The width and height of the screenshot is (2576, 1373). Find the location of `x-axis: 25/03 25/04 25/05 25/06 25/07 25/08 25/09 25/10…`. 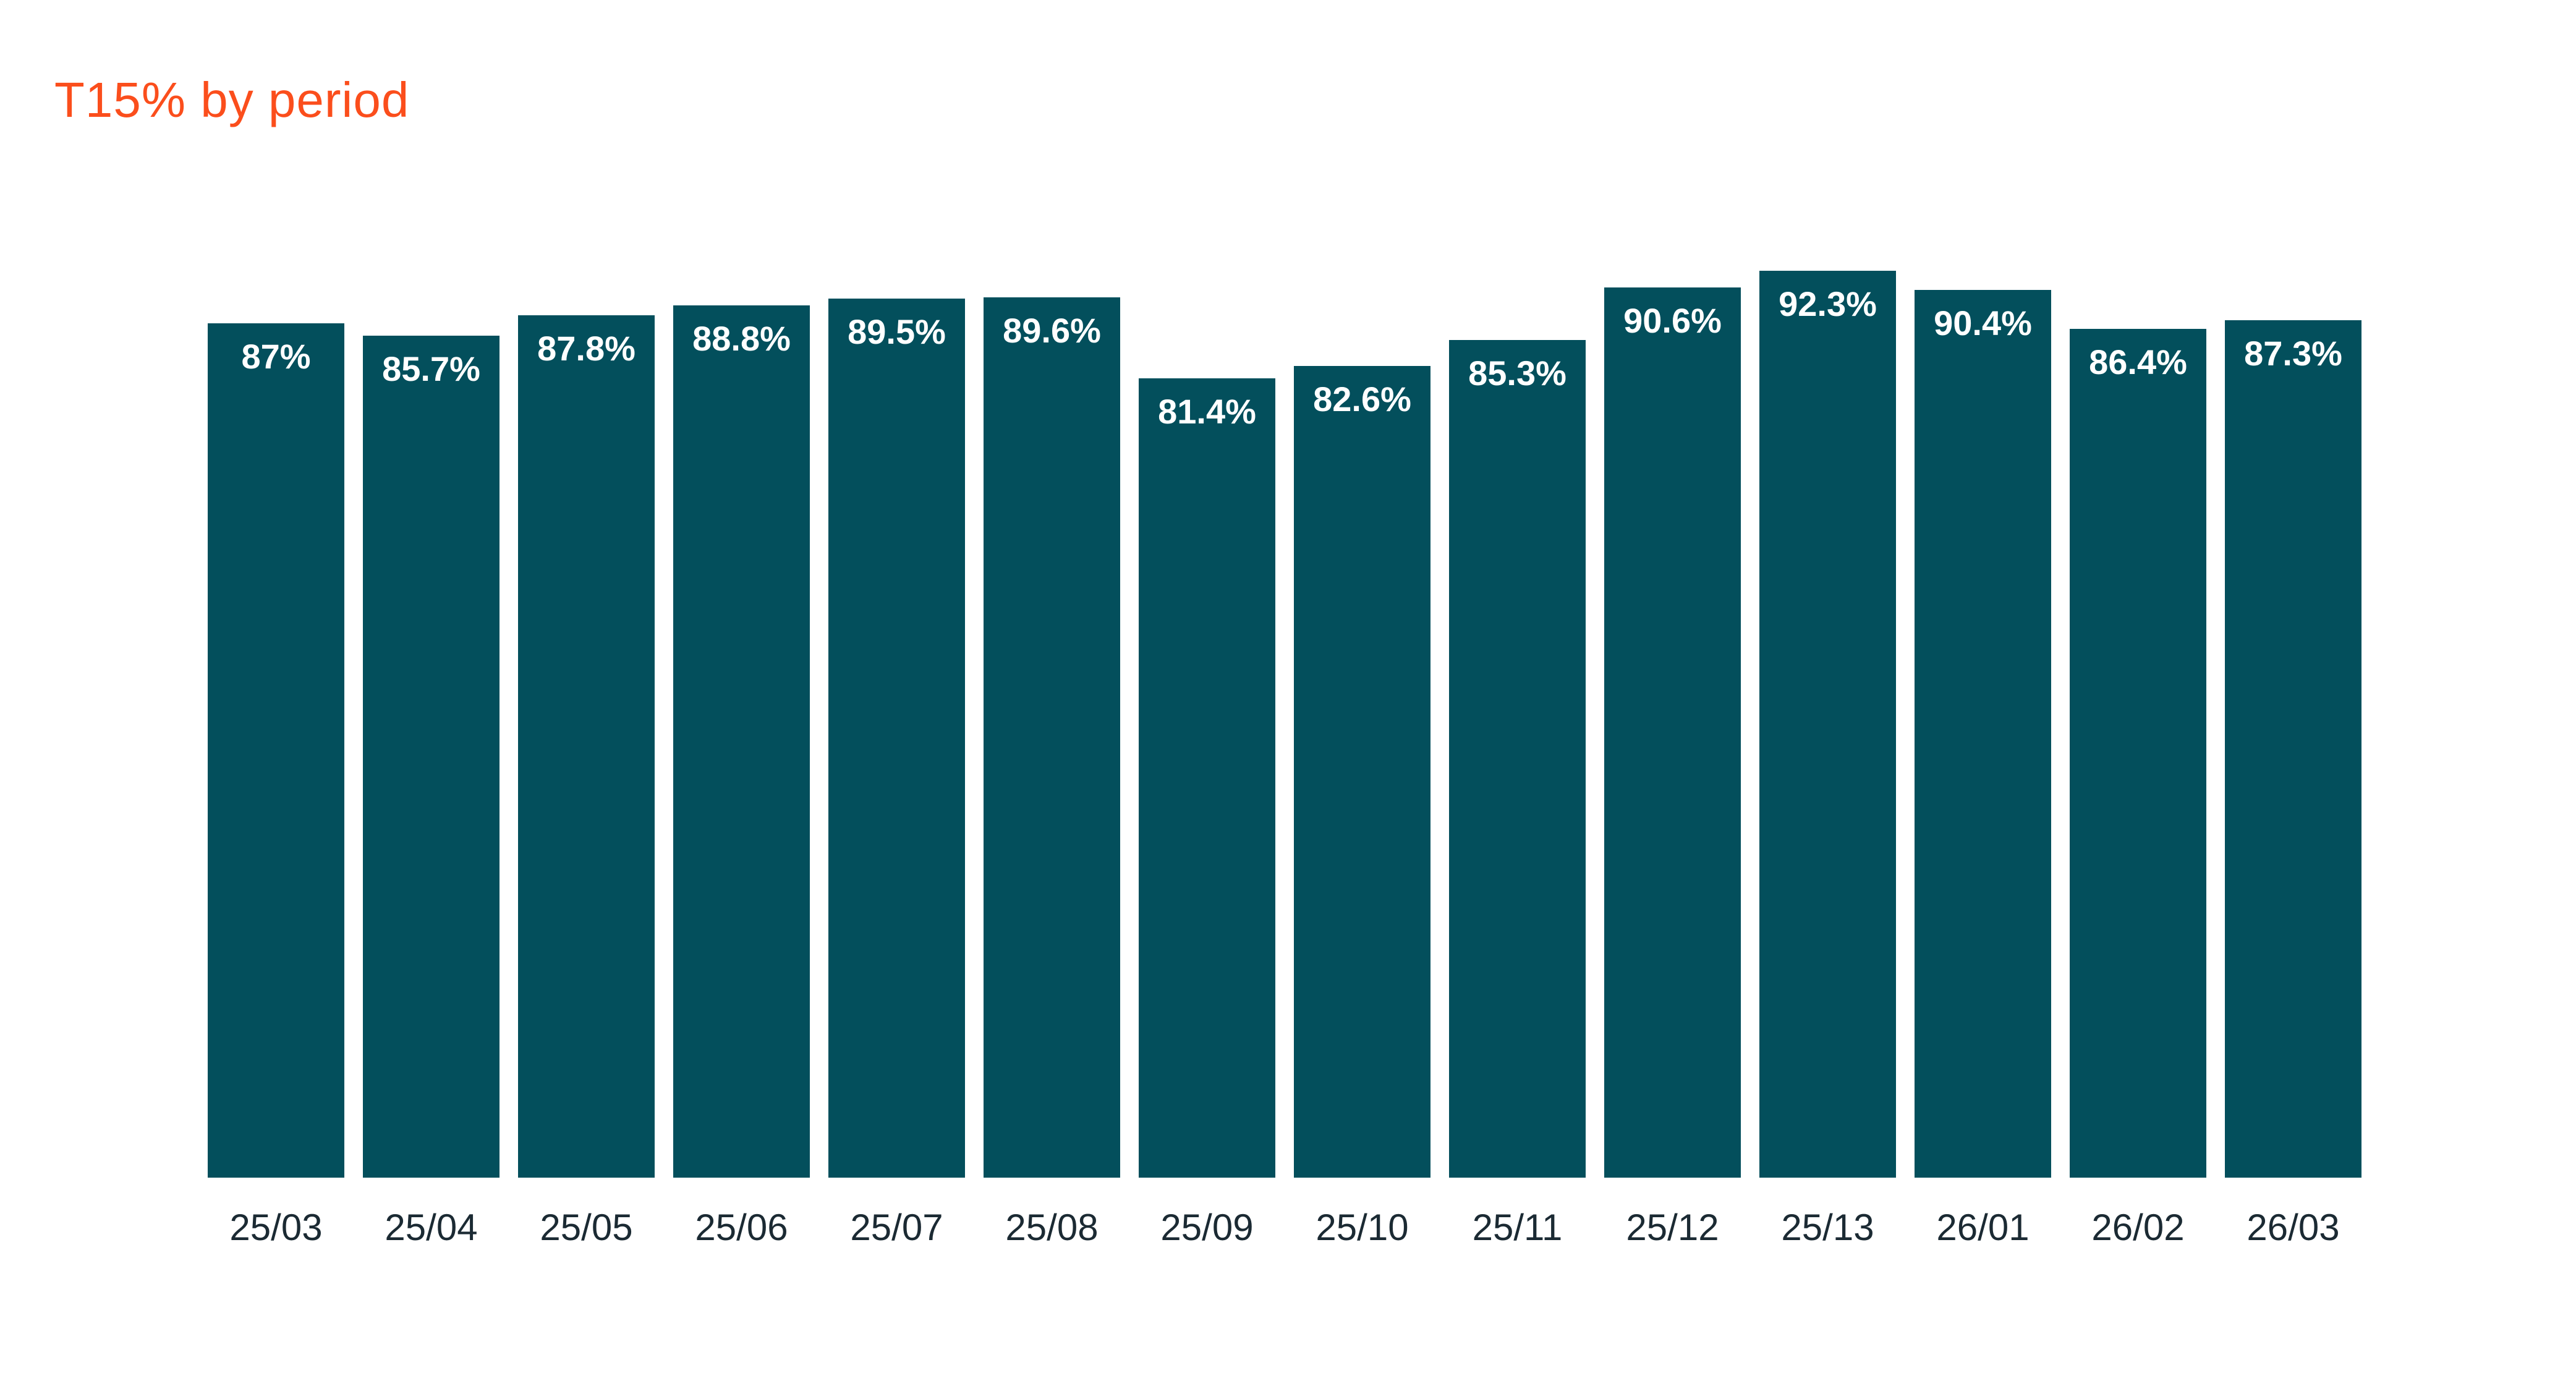

x-axis: 25/03 25/04 25/05 25/06 25/07 25/08 25/09 25/10… is located at coordinates (1284, 1228).